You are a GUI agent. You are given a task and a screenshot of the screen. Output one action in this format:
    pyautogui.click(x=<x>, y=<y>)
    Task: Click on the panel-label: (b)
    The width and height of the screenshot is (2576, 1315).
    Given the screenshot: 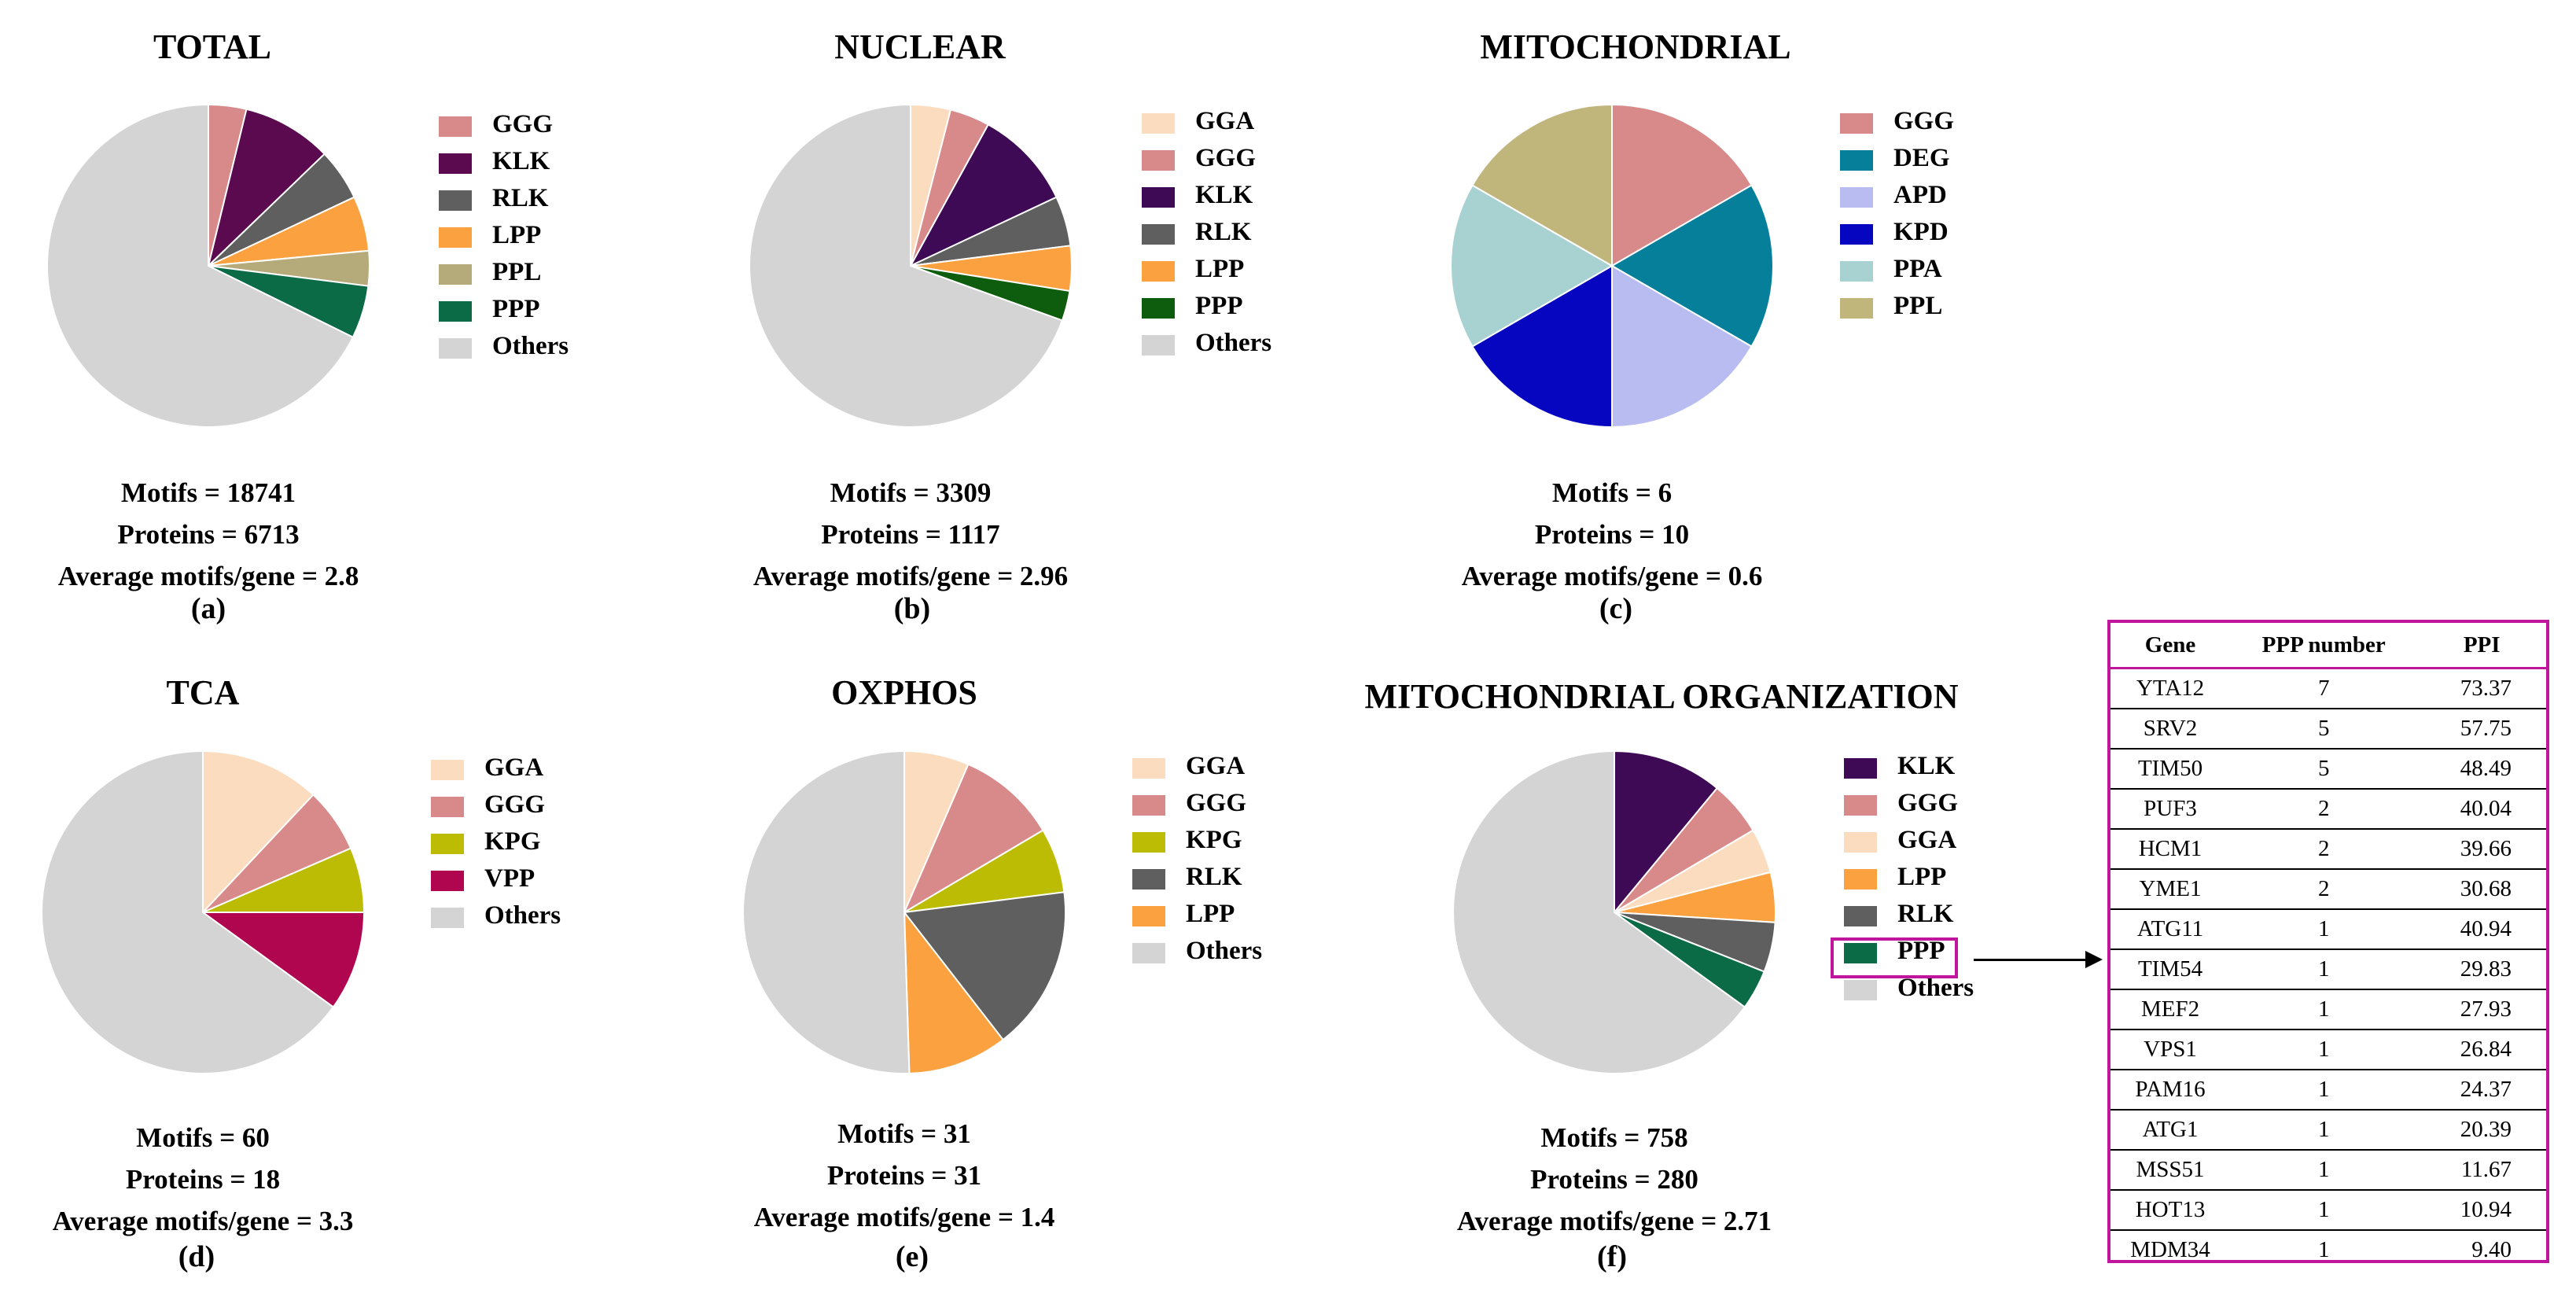 What is the action you would take?
    pyautogui.click(x=912, y=608)
    